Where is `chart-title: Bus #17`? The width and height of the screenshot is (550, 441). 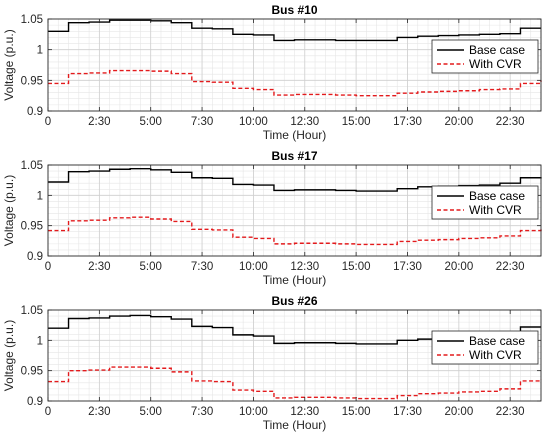 chart-title: Bus #17 is located at coordinates (294, 156).